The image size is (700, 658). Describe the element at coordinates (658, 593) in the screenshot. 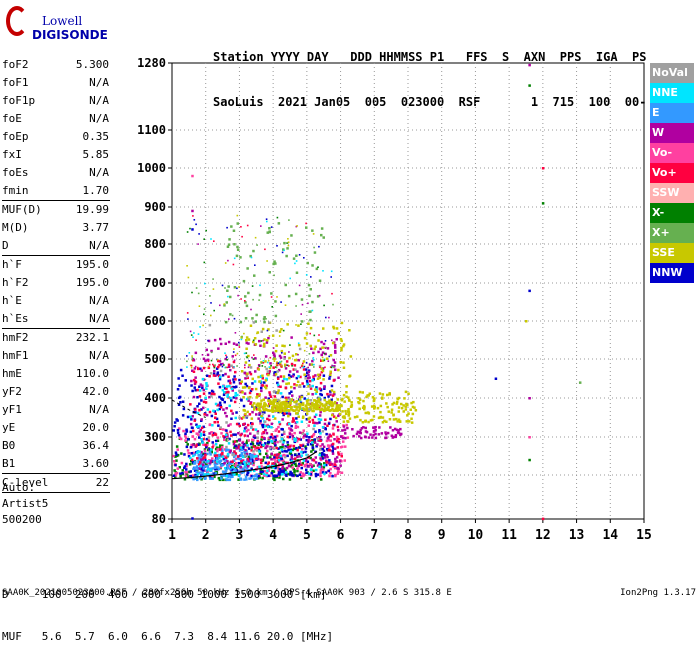

I see `footer-version: Ion2Png 1.3.17` at that location.